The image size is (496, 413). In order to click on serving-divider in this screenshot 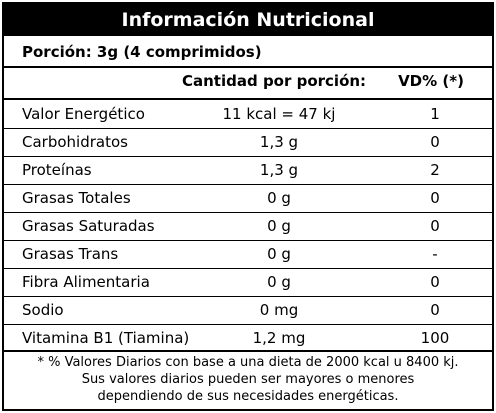, I will do `click(248, 67)`.